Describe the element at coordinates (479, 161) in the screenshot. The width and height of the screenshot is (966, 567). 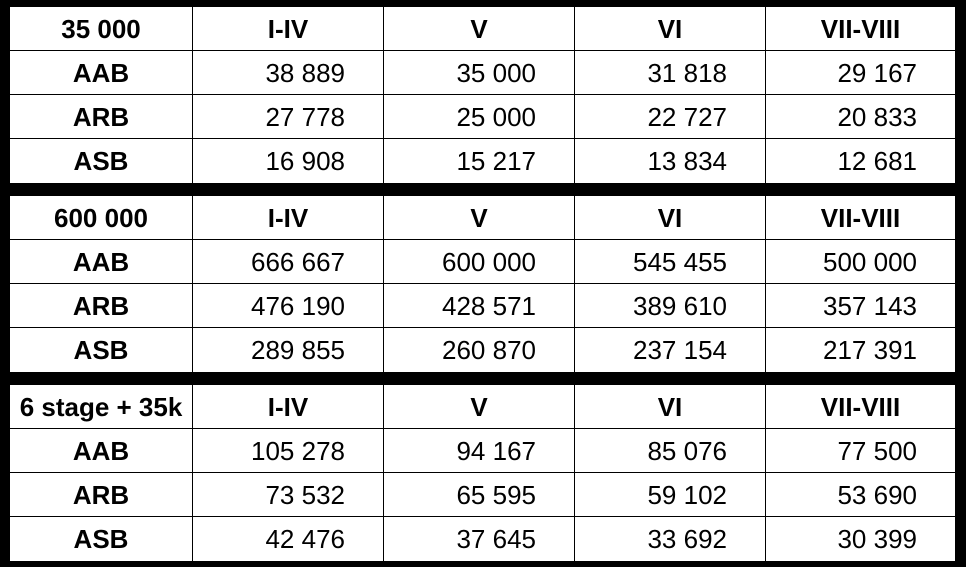
I see `table-cell: 15 217` at that location.